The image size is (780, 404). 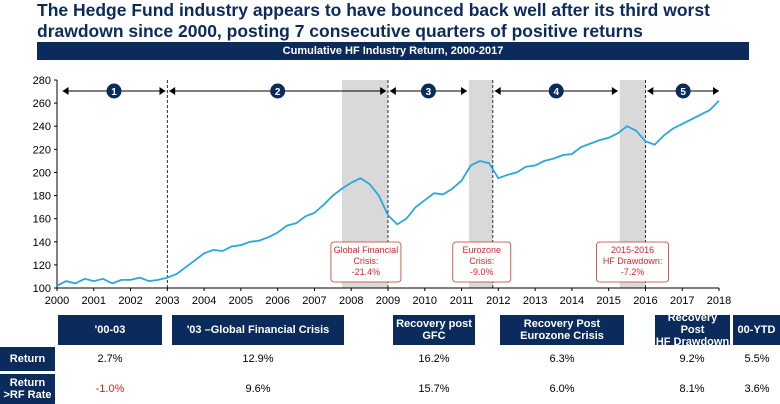 I want to click on crisis-callout-text: 2015-2016, so click(x=632, y=250).